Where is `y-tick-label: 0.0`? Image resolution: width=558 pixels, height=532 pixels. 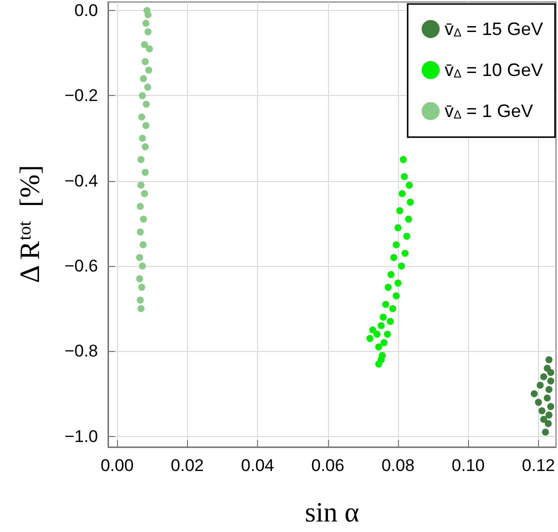
y-tick-label: 0.0 is located at coordinates (86, 10).